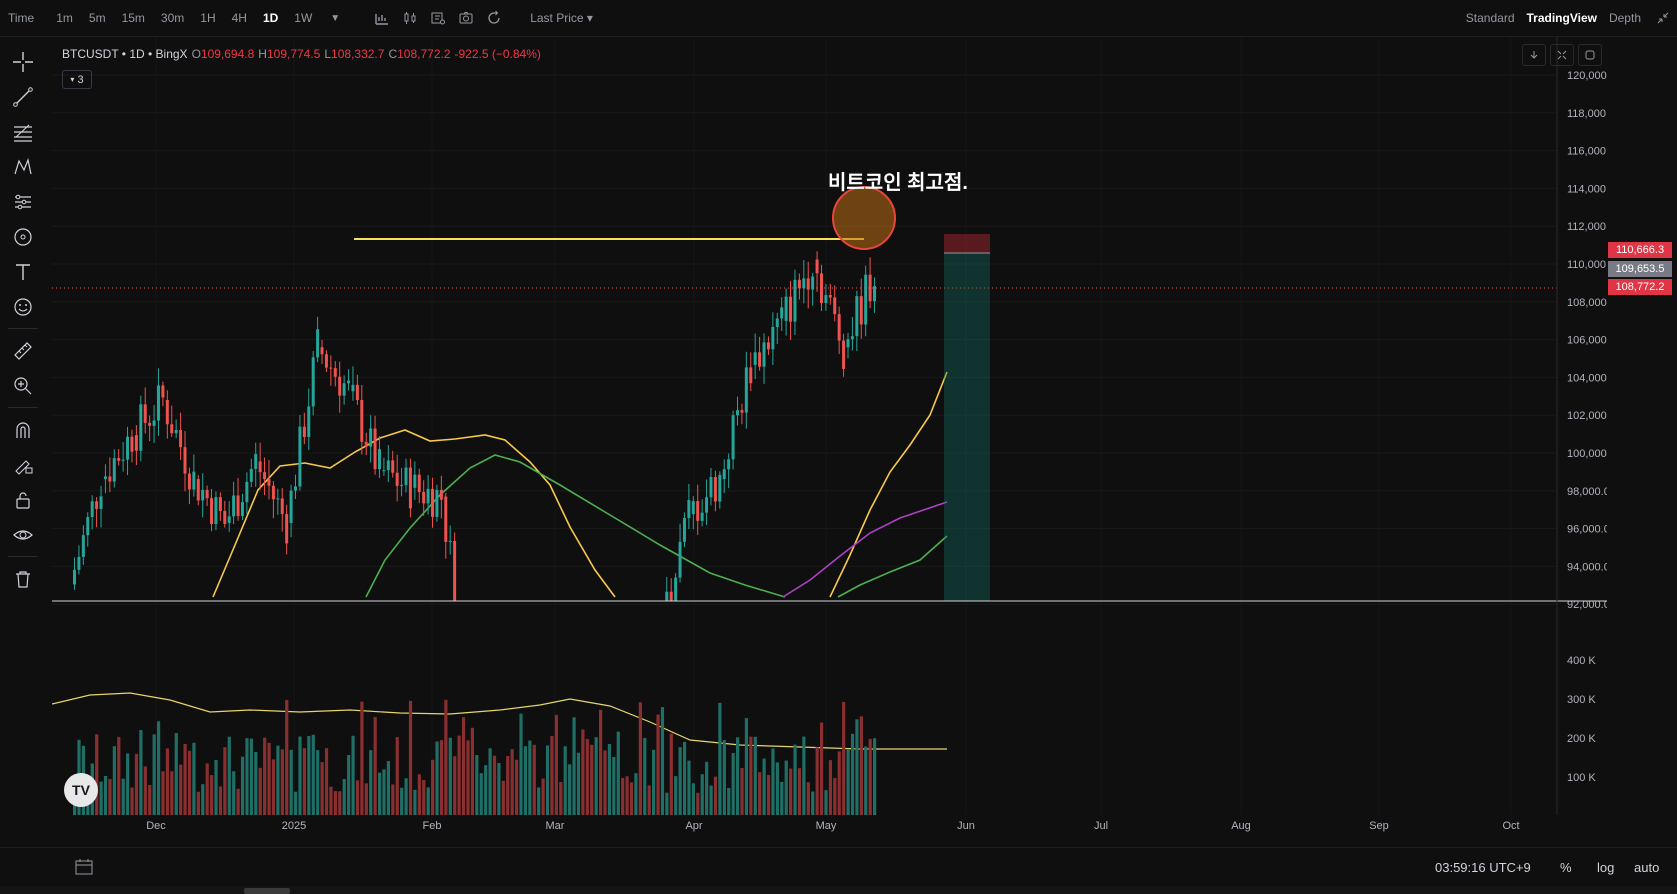  What do you see at coordinates (23, 96) in the screenshot?
I see `trendline-icon` at bounding box center [23, 96].